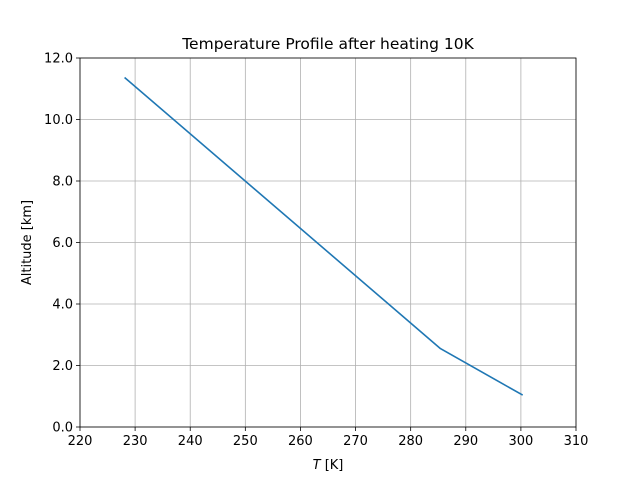 This screenshot has width=640, height=485. What do you see at coordinates (327, 44) in the screenshot?
I see `chart-title: Temperature Profile after heating 10K` at bounding box center [327, 44].